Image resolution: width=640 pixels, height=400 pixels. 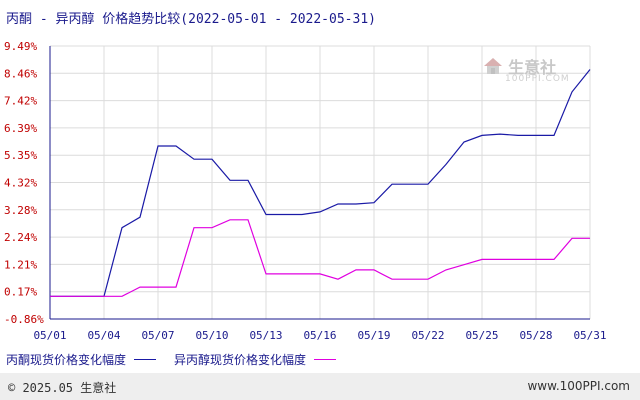 What do you see at coordinates (373, 335) in the screenshot?
I see `x-tick-label: 05/19` at bounding box center [373, 335].